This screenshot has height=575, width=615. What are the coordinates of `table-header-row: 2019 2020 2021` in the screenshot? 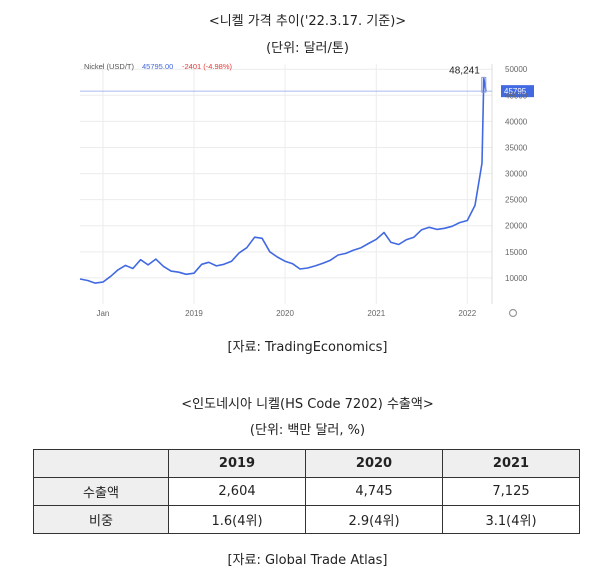 It's located at (306, 463).